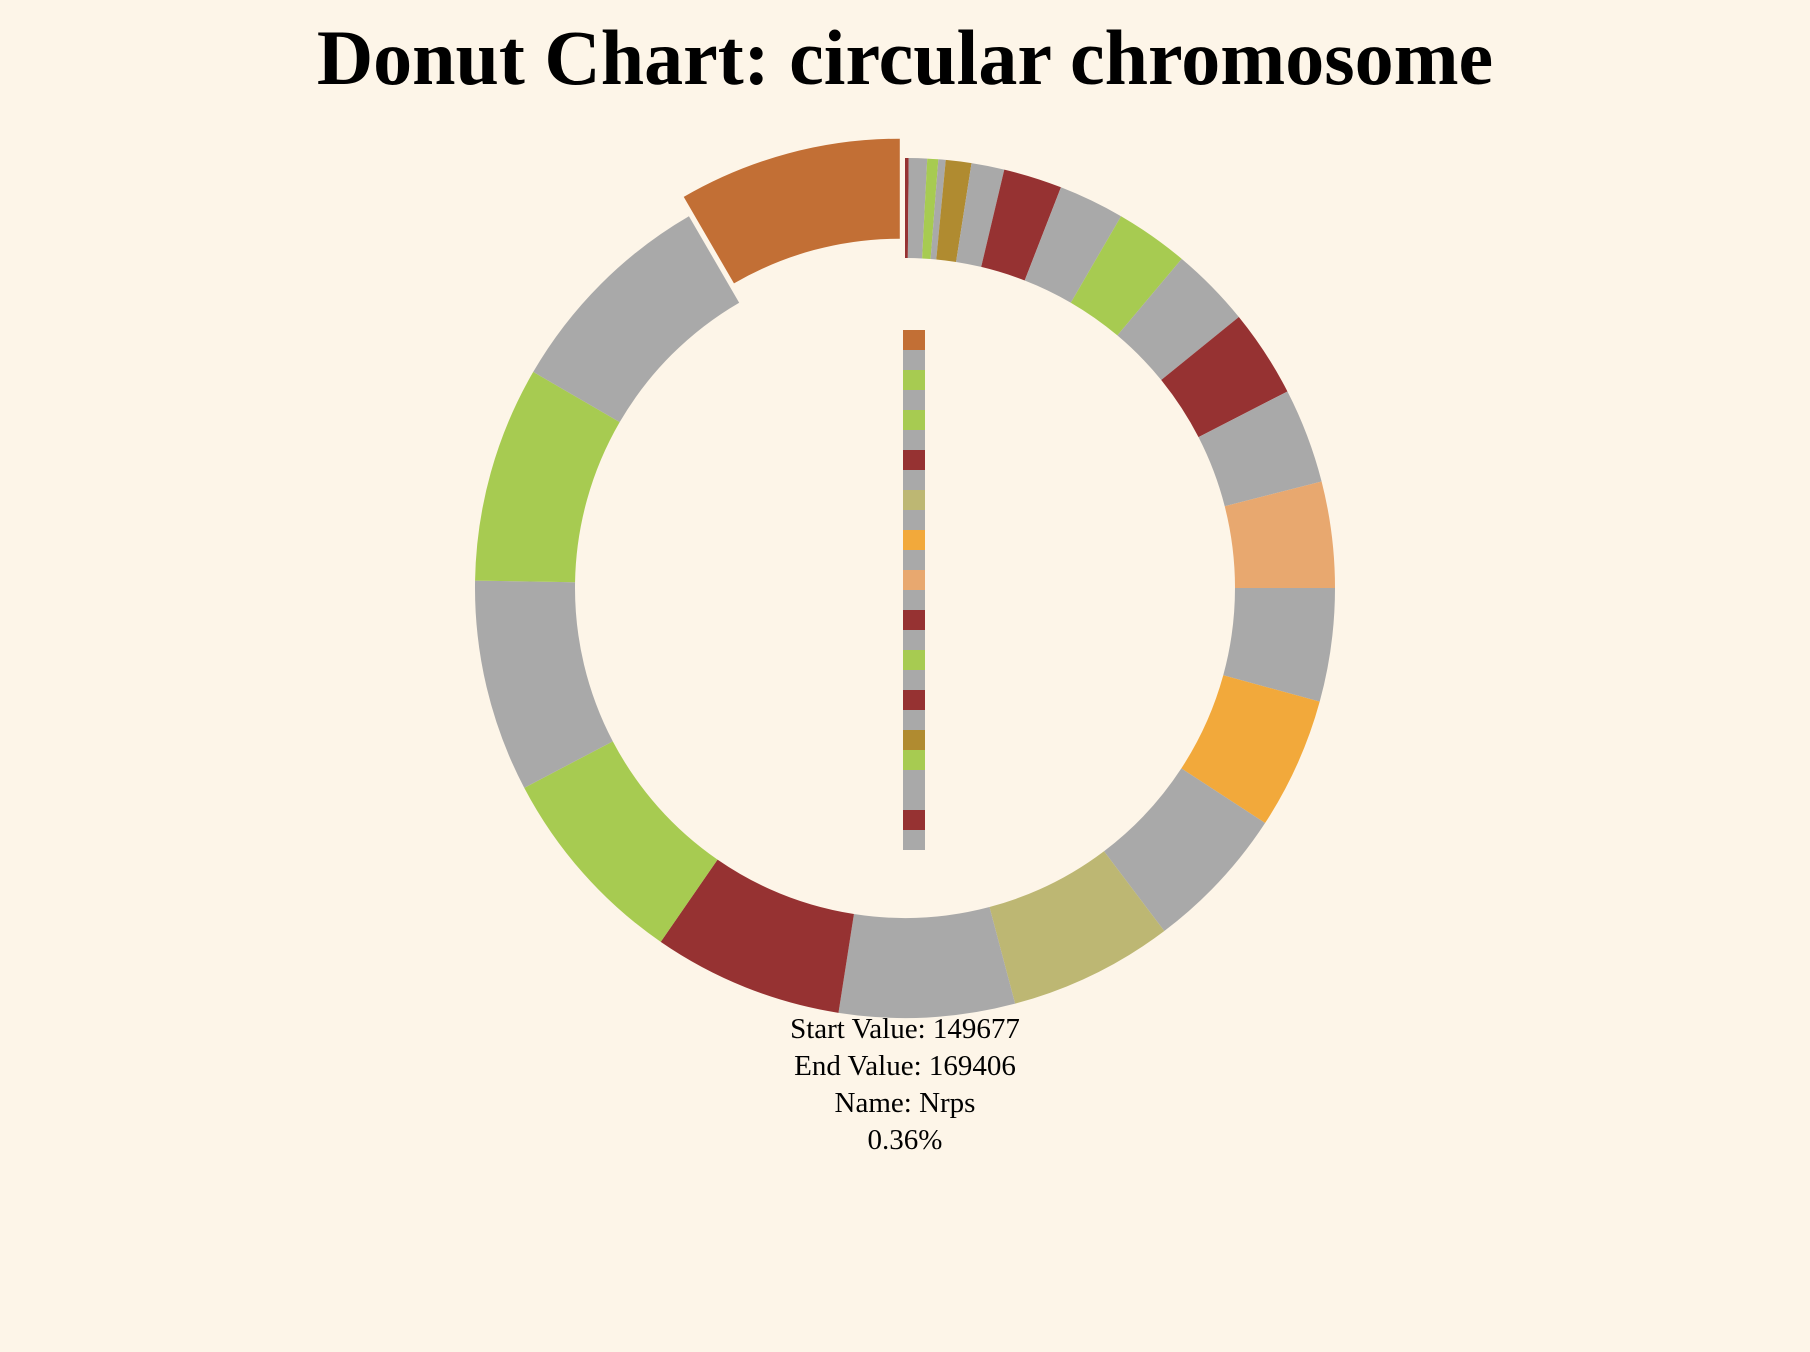 The width and height of the screenshot is (1810, 1352). I want to click on chart-title: Donut Chart: circular chromosome, so click(905, 57).